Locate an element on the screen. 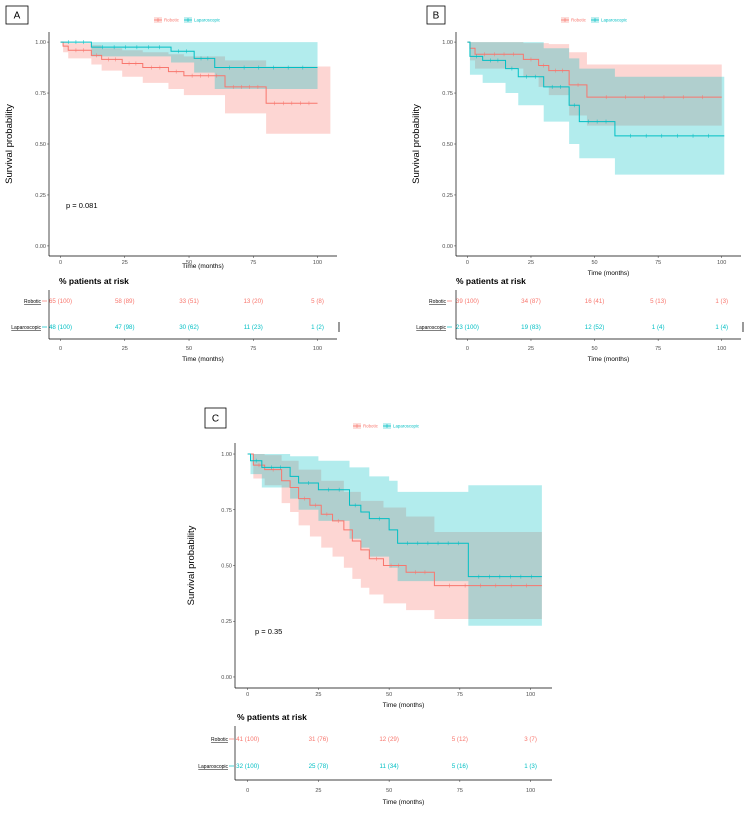  risk-value-laparoscopic: 47 (98) is located at coordinates (125, 327).